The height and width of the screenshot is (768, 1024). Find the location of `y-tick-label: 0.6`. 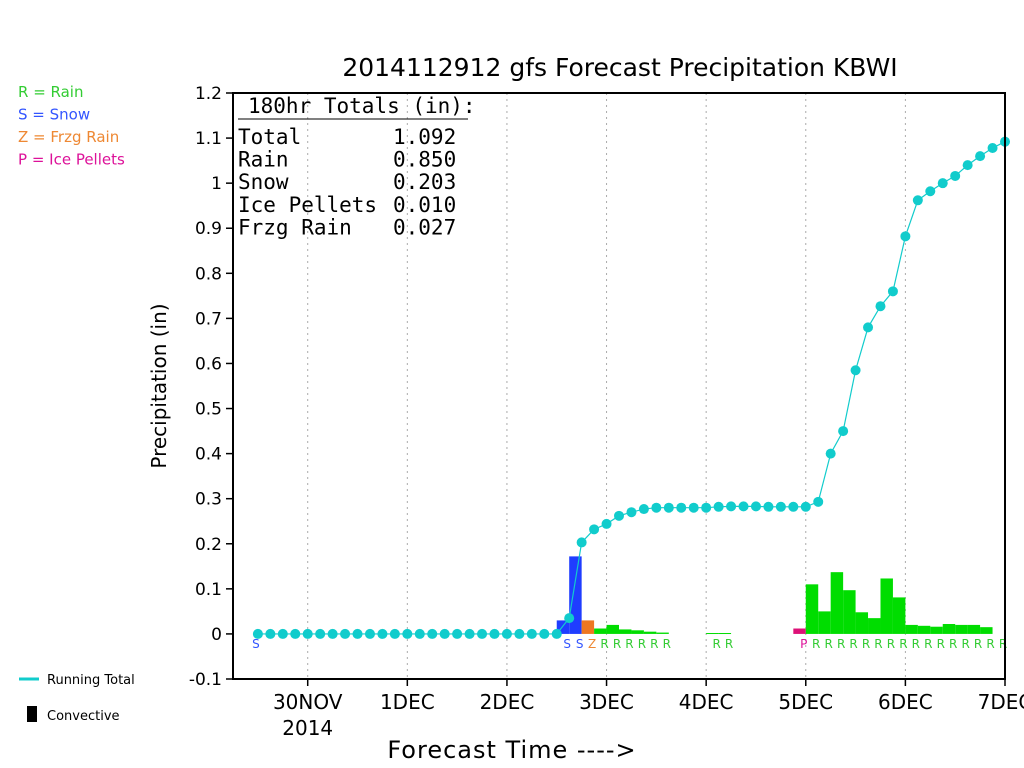

y-tick-label: 0.6 is located at coordinates (208, 364).